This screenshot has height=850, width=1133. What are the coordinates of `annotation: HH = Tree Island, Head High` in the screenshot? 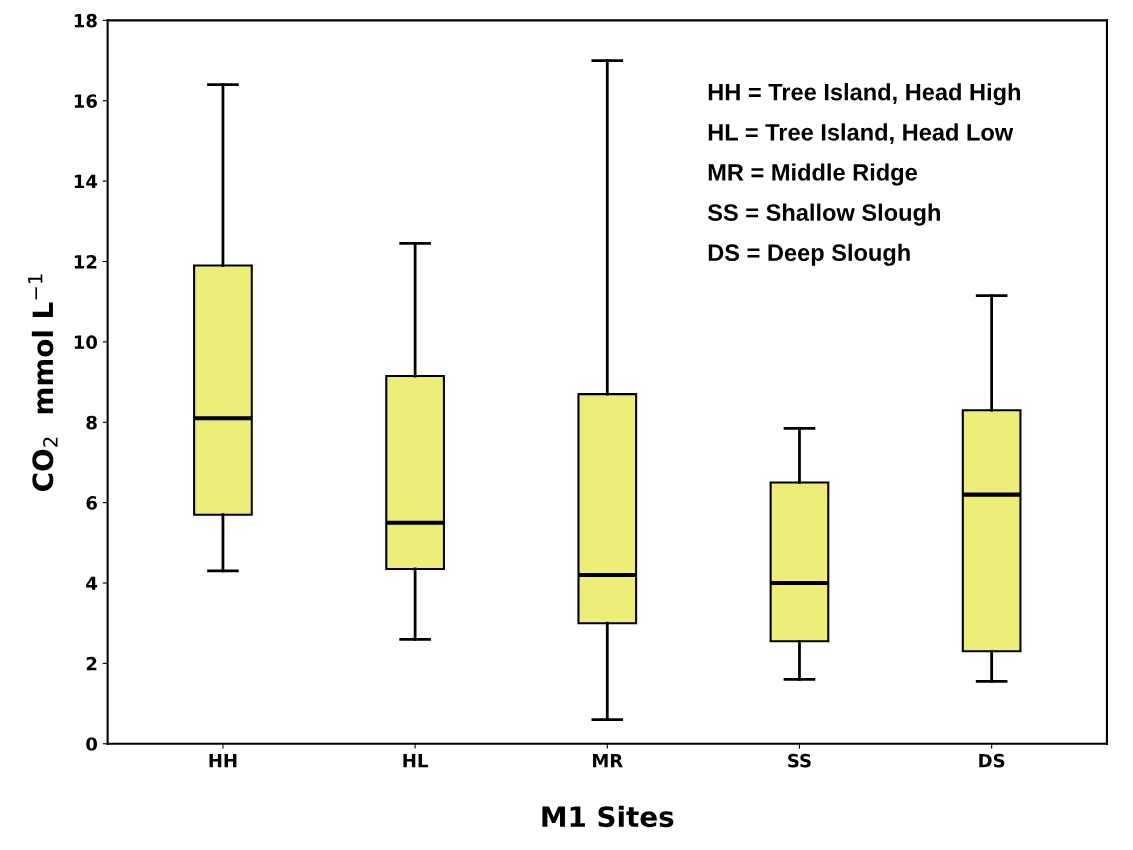 It's located at (864, 94).